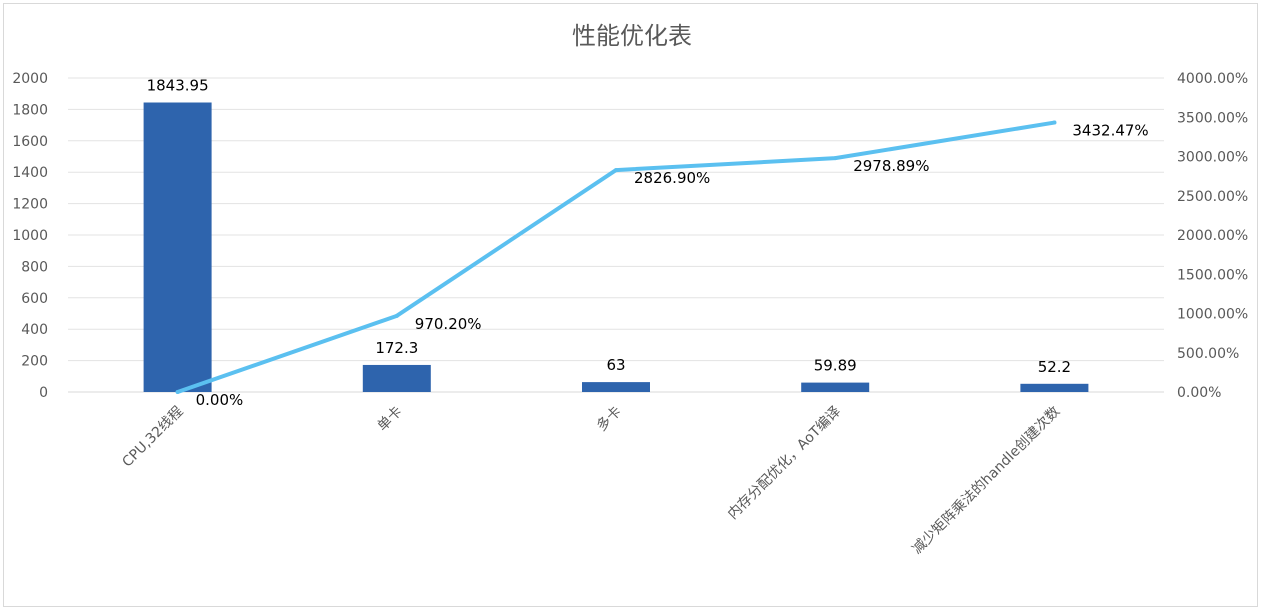 The width and height of the screenshot is (1264, 610). Describe the element at coordinates (34, 330) in the screenshot. I see `left-tick-label: 400` at that location.